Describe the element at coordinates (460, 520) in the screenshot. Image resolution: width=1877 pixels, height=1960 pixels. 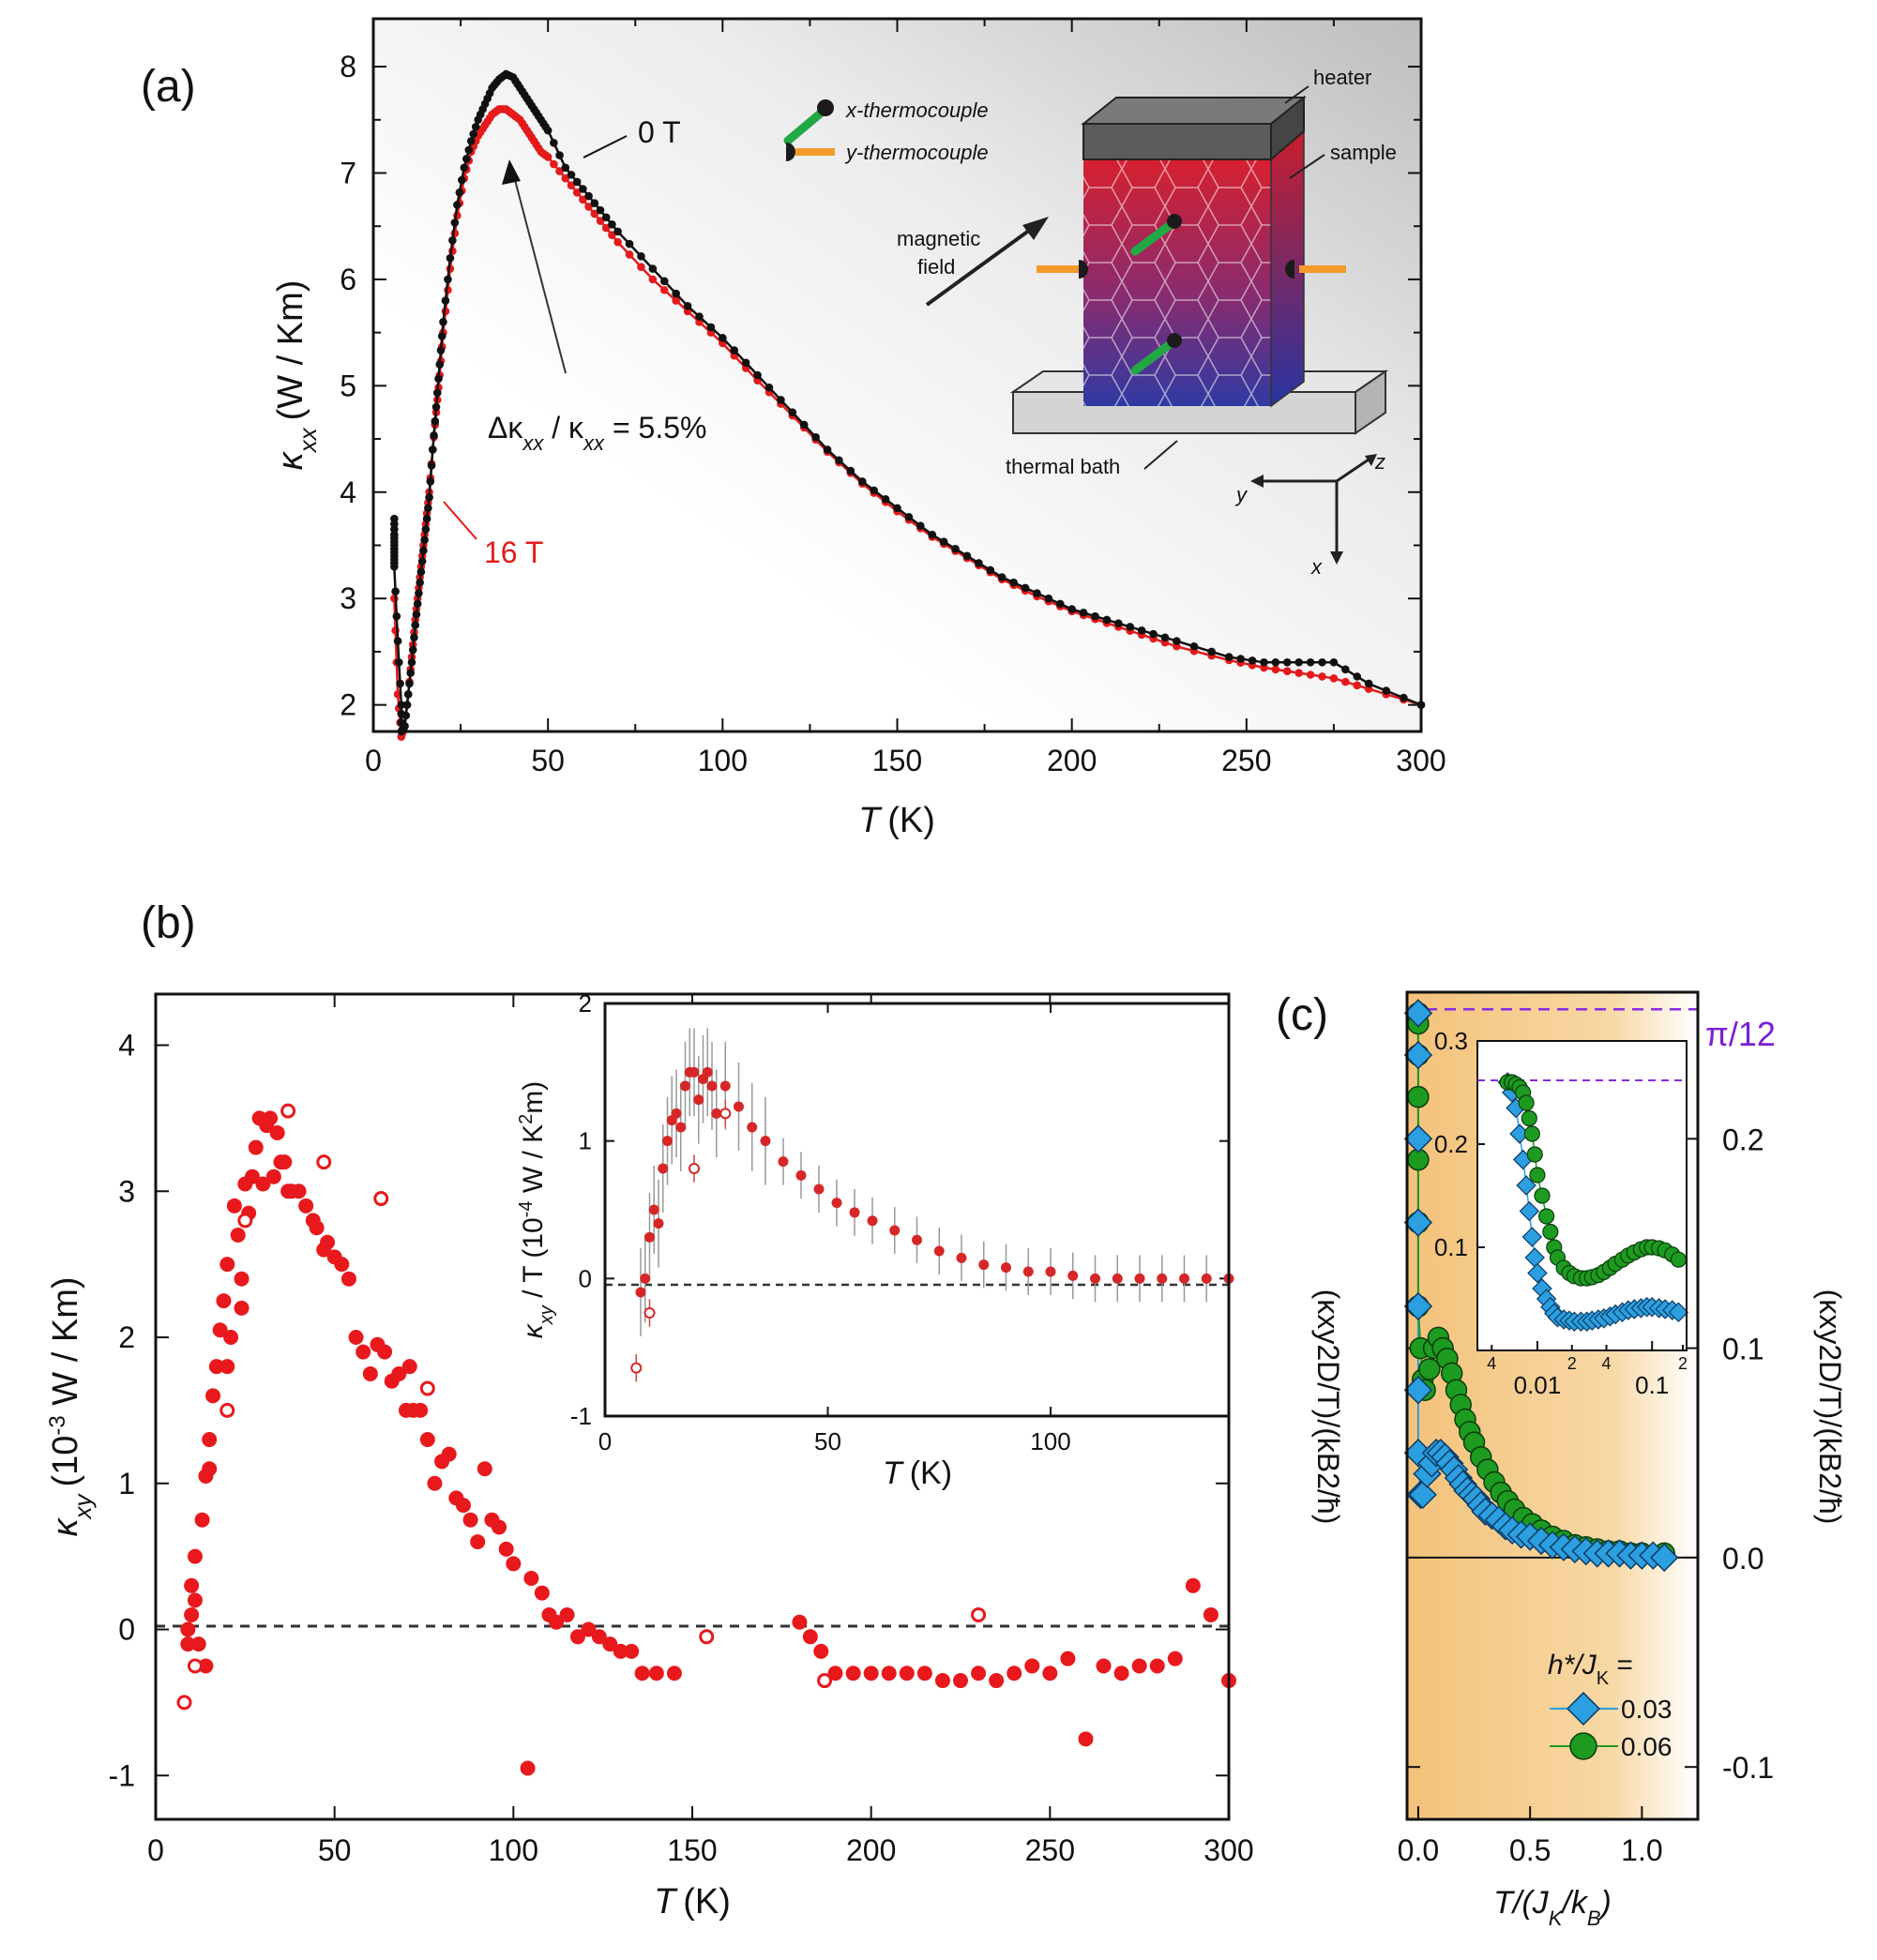
I see `label-16T-pointer` at that location.